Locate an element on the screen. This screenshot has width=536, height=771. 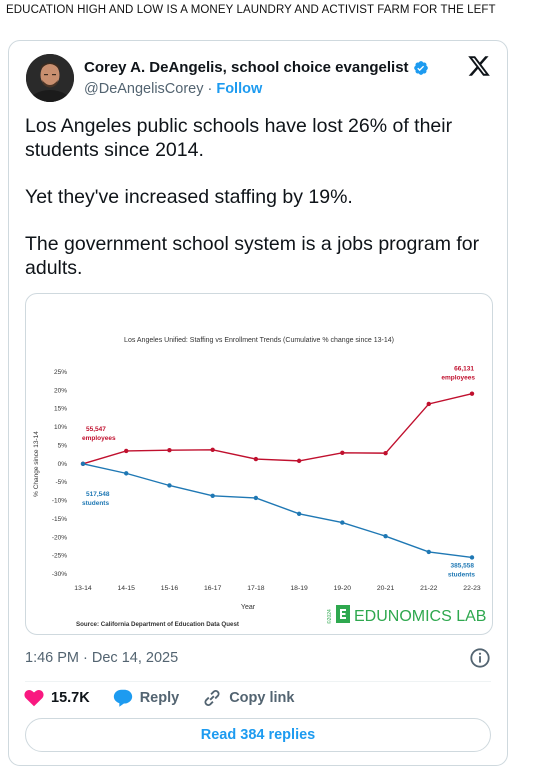
y-tick-label: 20% is located at coordinates (60, 390).